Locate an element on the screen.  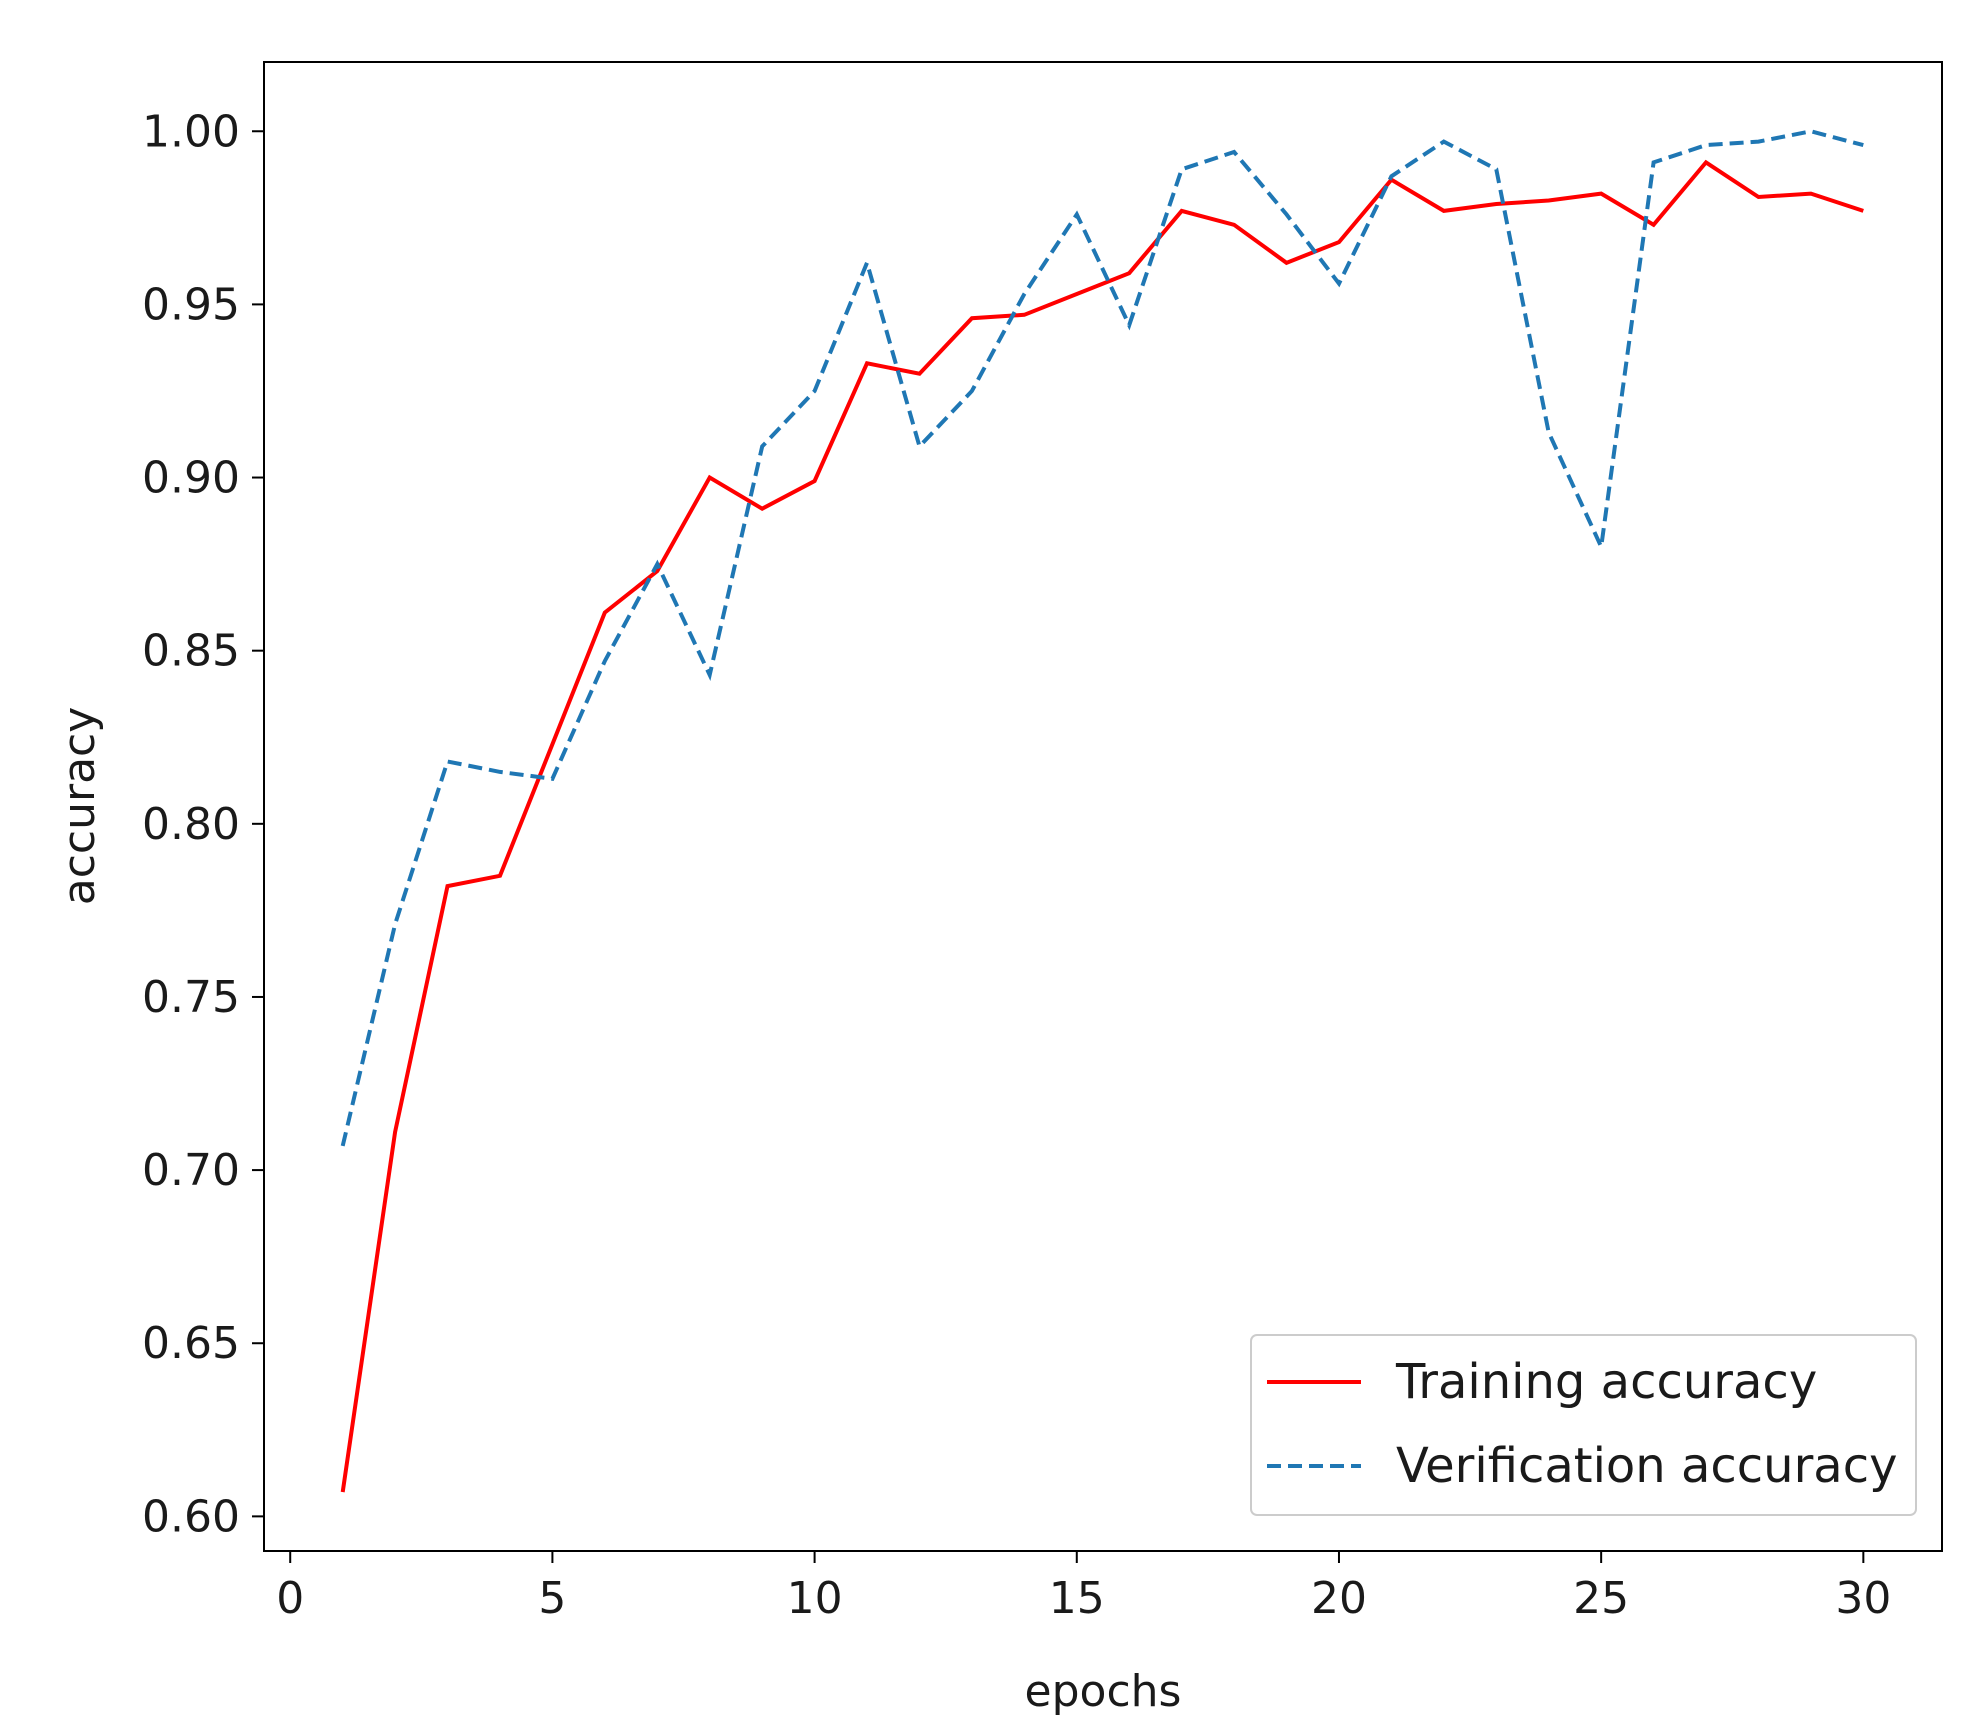
legend-label-training: Training accuracy is located at coordinates (1606, 1382).